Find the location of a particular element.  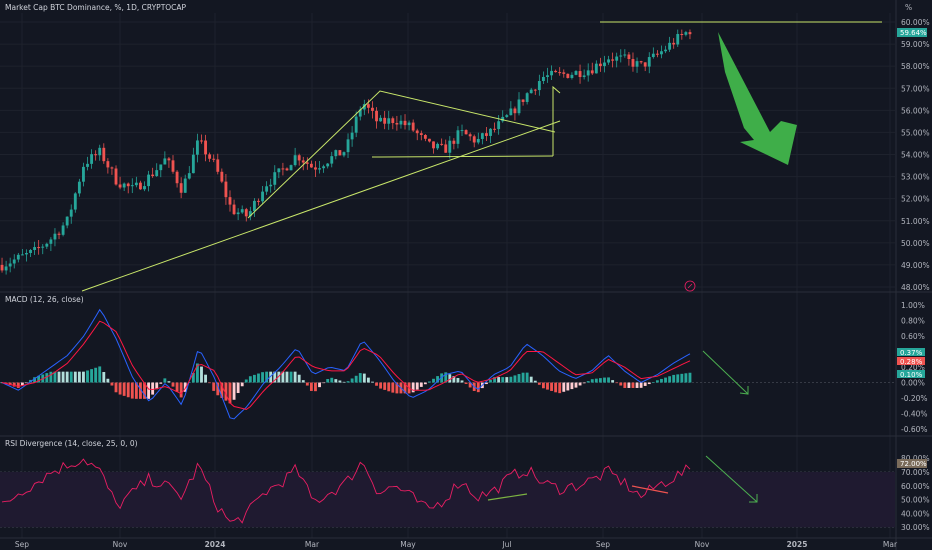

macd-histogram is located at coordinates (346, 383).